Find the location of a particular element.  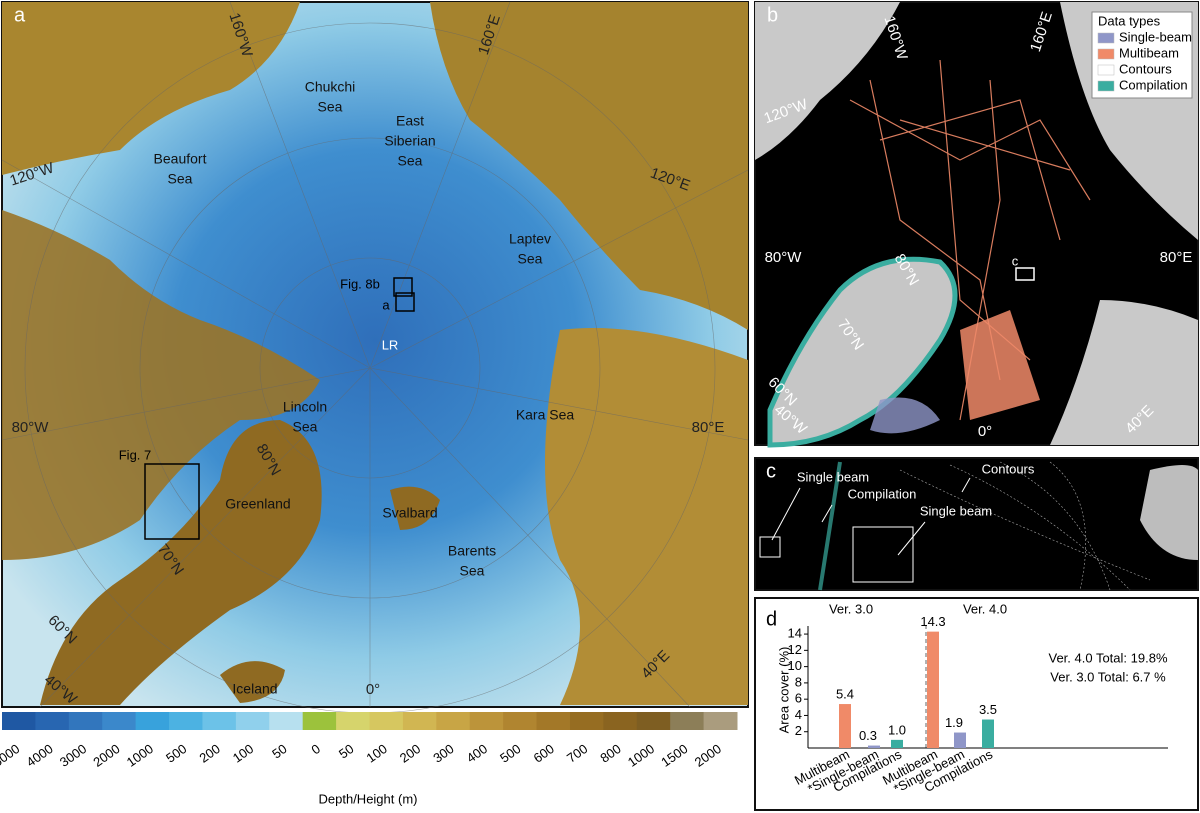

greenland is located at coordinates (862, 352).